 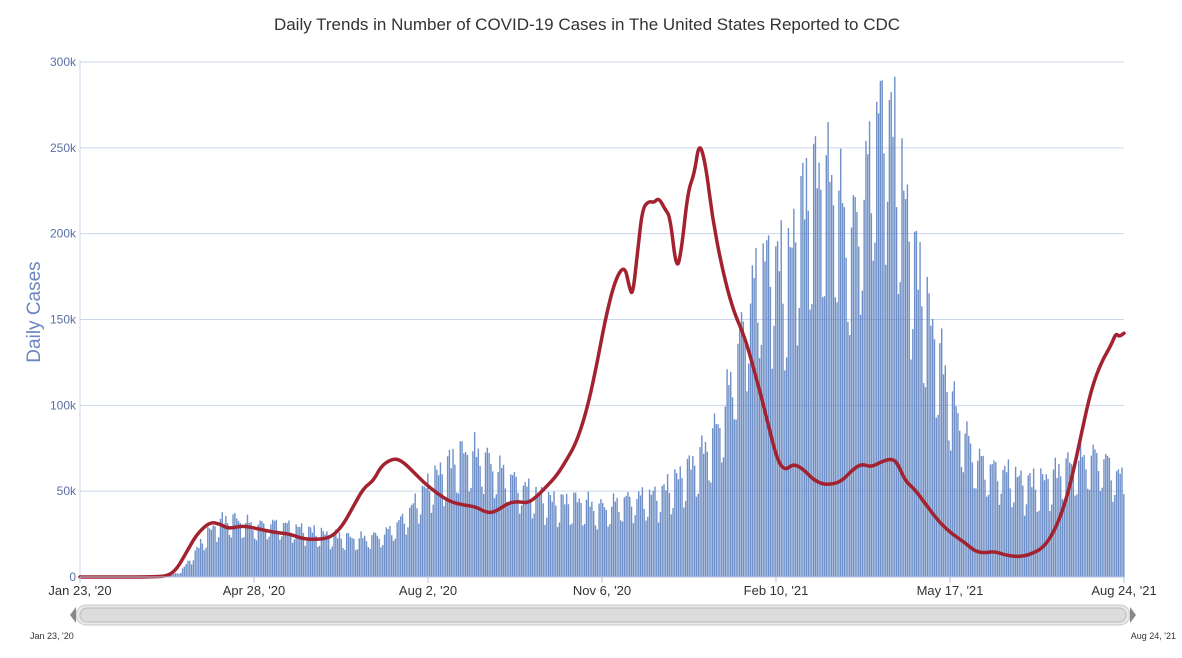 I want to click on range-navigator: Jan 23, '20 Aug 24, '21, so click(x=603, y=622).